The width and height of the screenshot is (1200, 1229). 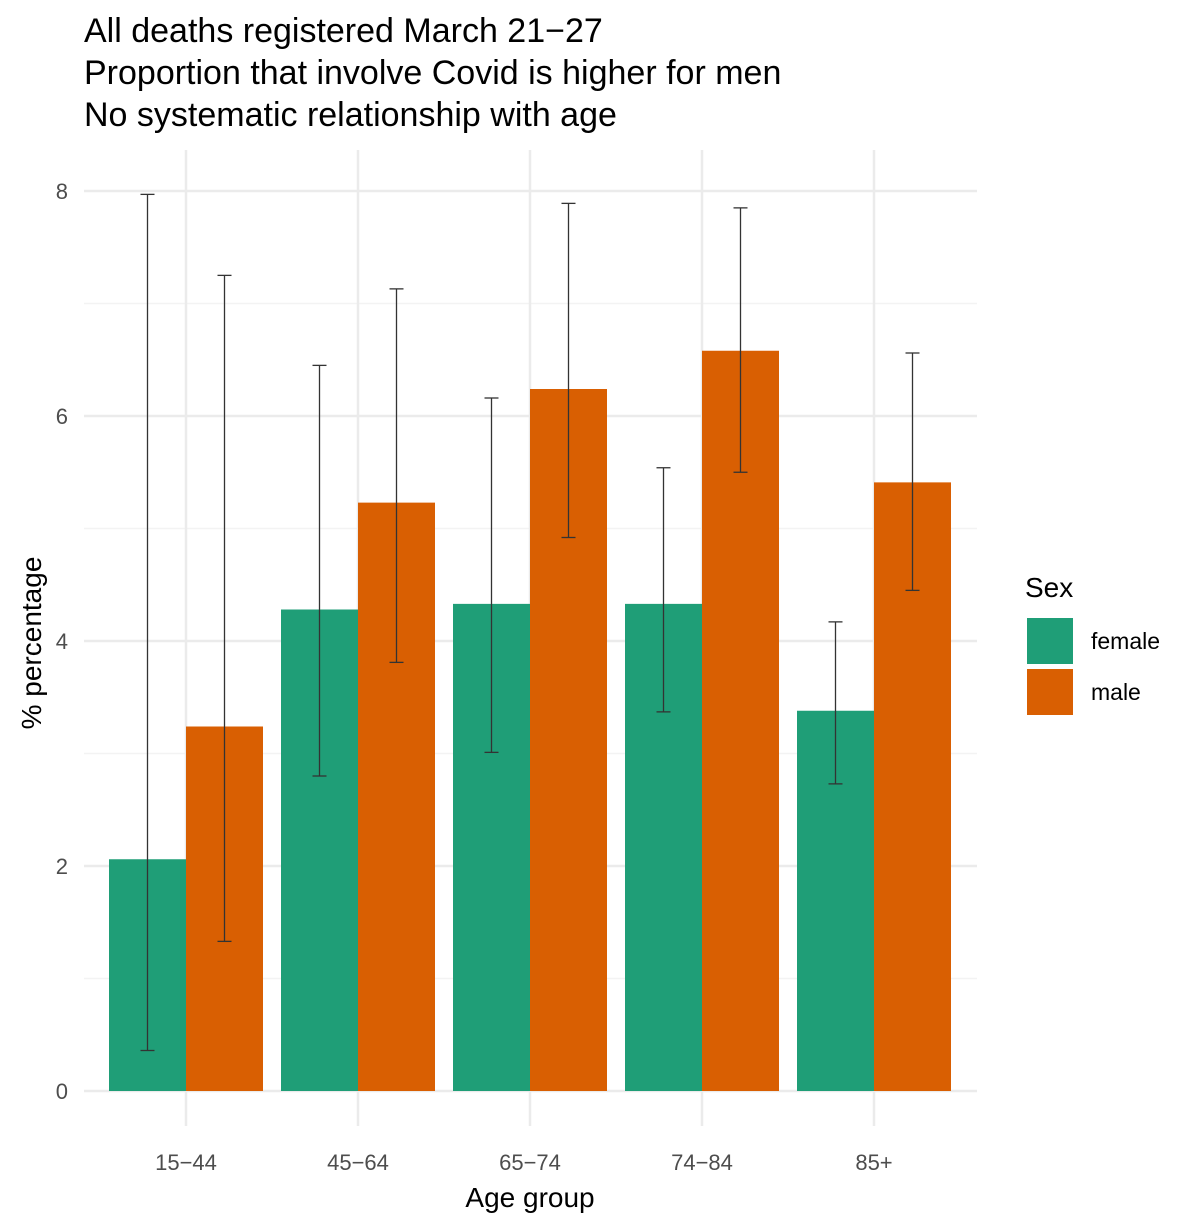 I want to click on y-tick-label: 8, so click(x=62, y=191).